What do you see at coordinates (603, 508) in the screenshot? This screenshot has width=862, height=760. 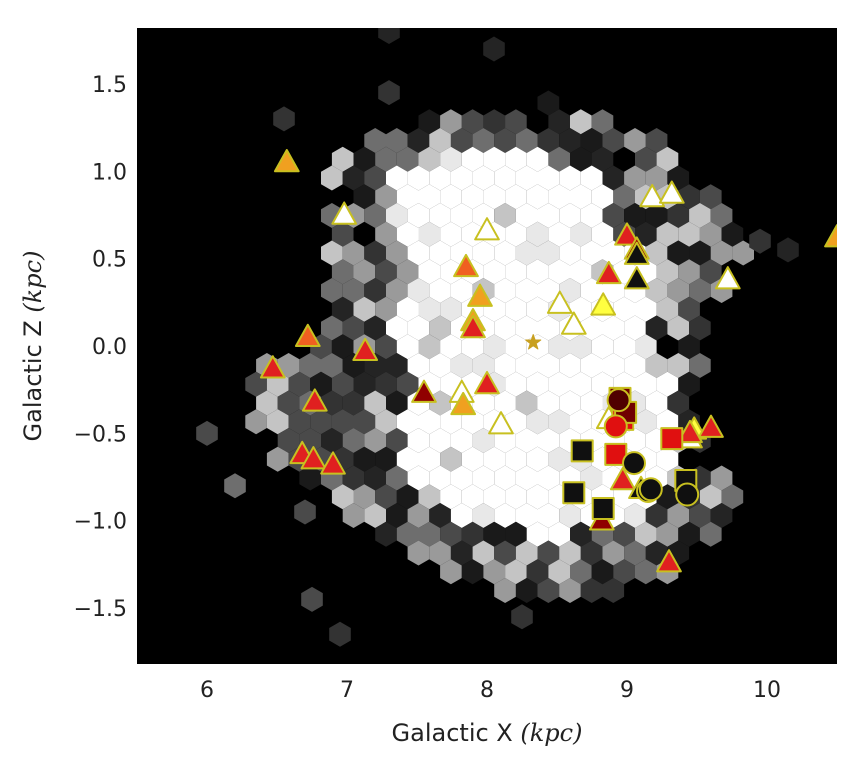 I see `square-marker` at bounding box center [603, 508].